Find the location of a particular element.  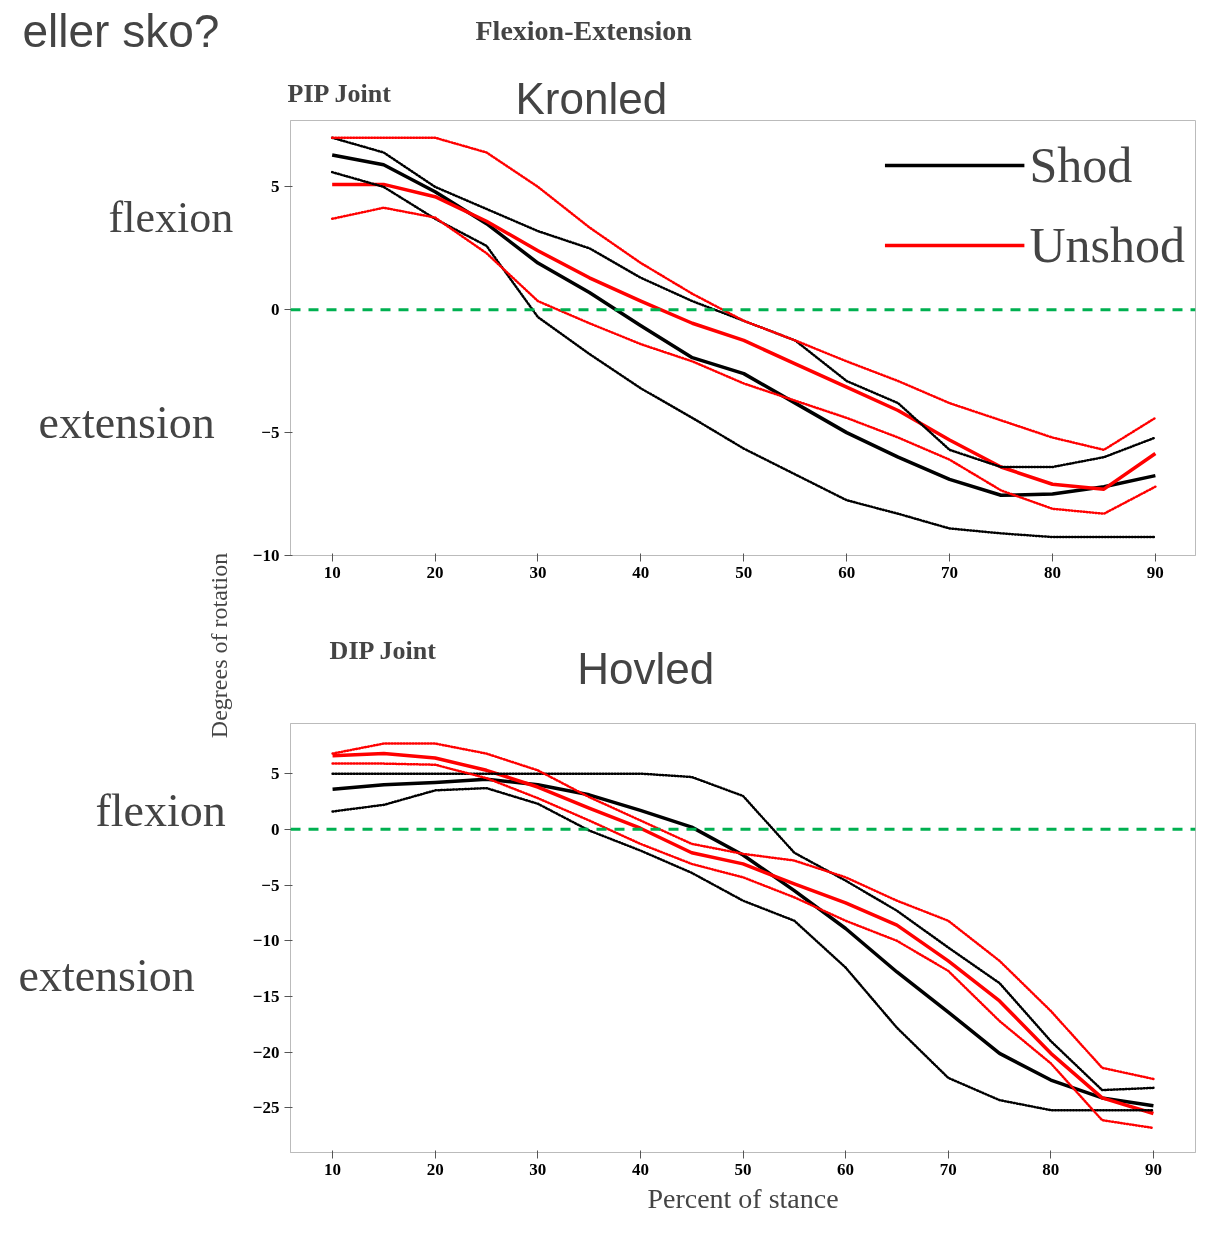

text: Flexion-Extension is located at coordinates (584, 30).